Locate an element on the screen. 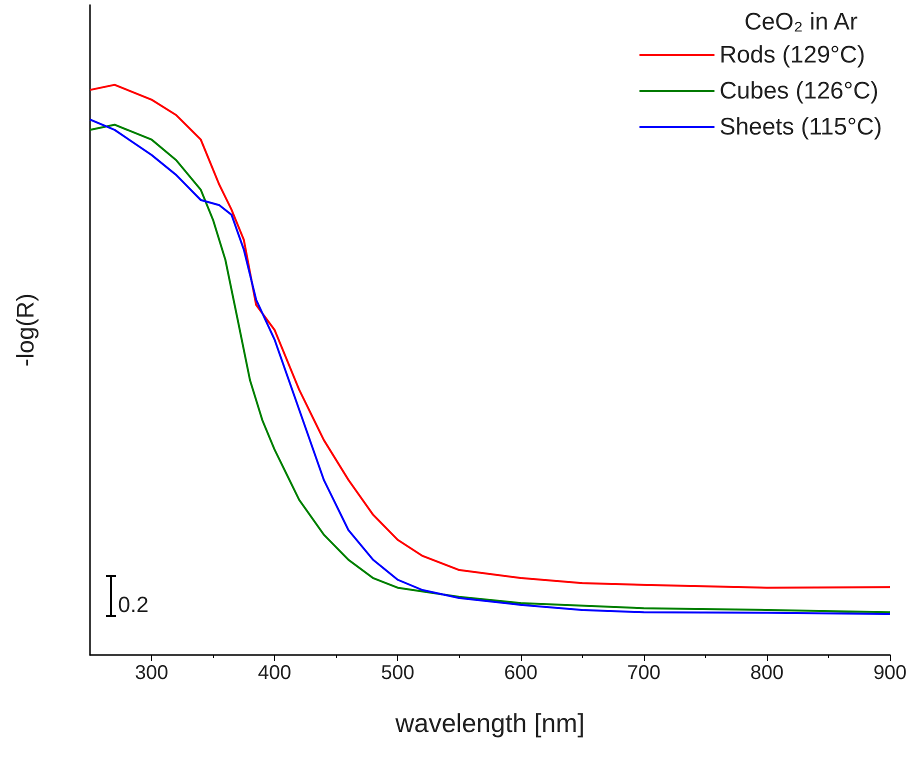 This screenshot has width=919, height=760. y-axis-title: -log(R) is located at coordinates (26, 330).